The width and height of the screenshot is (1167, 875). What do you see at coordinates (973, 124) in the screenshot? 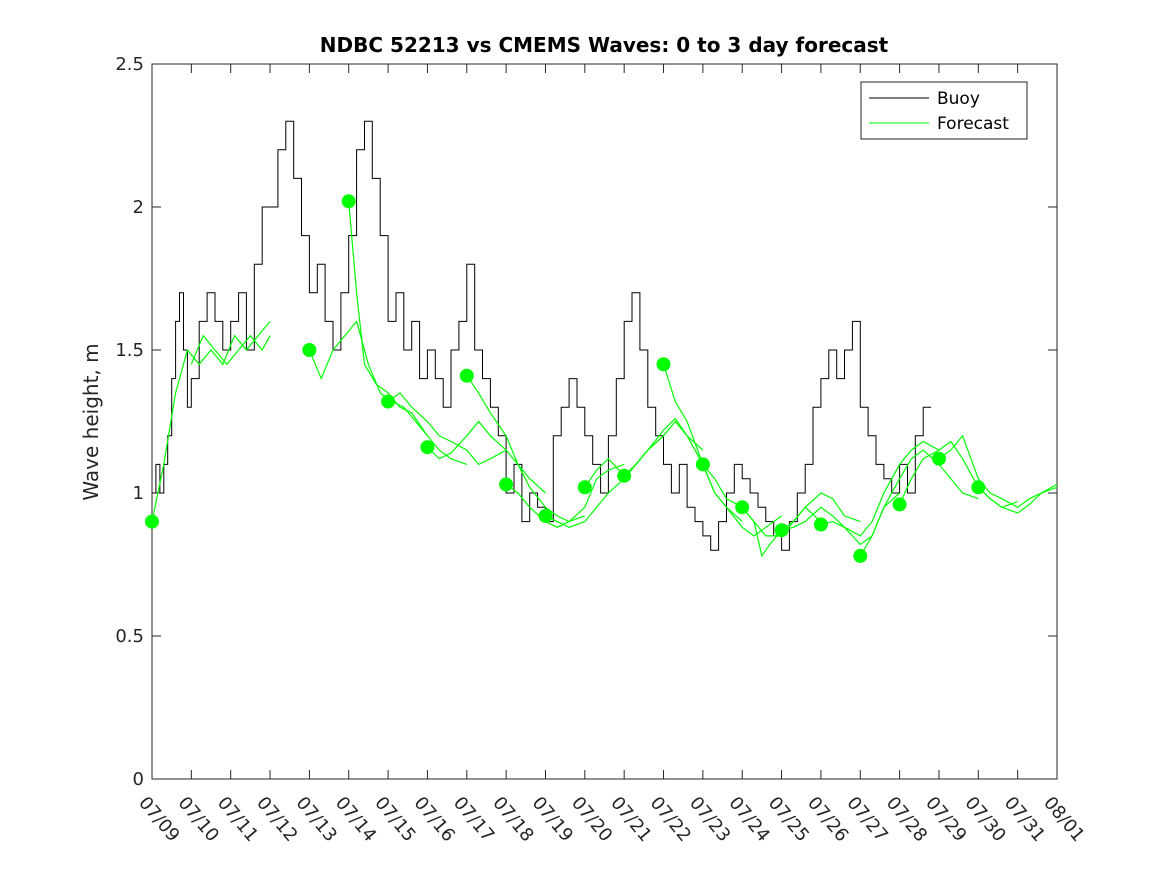
I see `legend-label-forecast: Forecast` at bounding box center [973, 124].